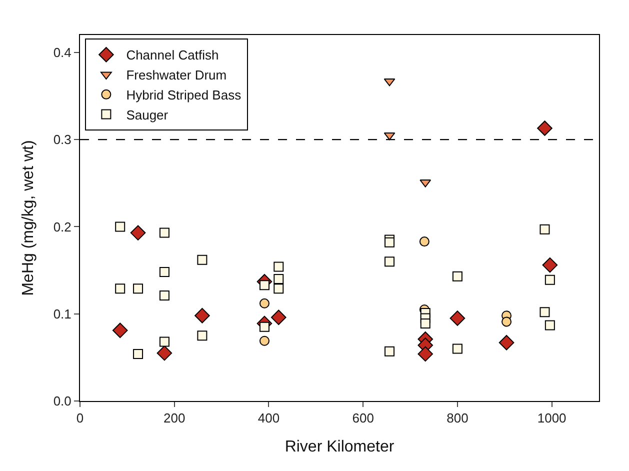 The width and height of the screenshot is (629, 471). What do you see at coordinates (175, 418) in the screenshot?
I see `x-tick-label: 200` at bounding box center [175, 418].